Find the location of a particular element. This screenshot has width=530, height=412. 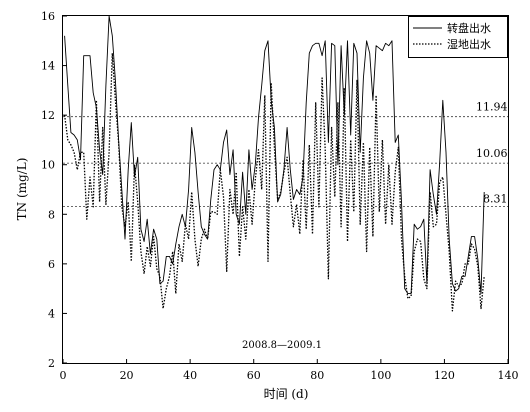

reference-label-2: 8.31 is located at coordinates (495, 199).